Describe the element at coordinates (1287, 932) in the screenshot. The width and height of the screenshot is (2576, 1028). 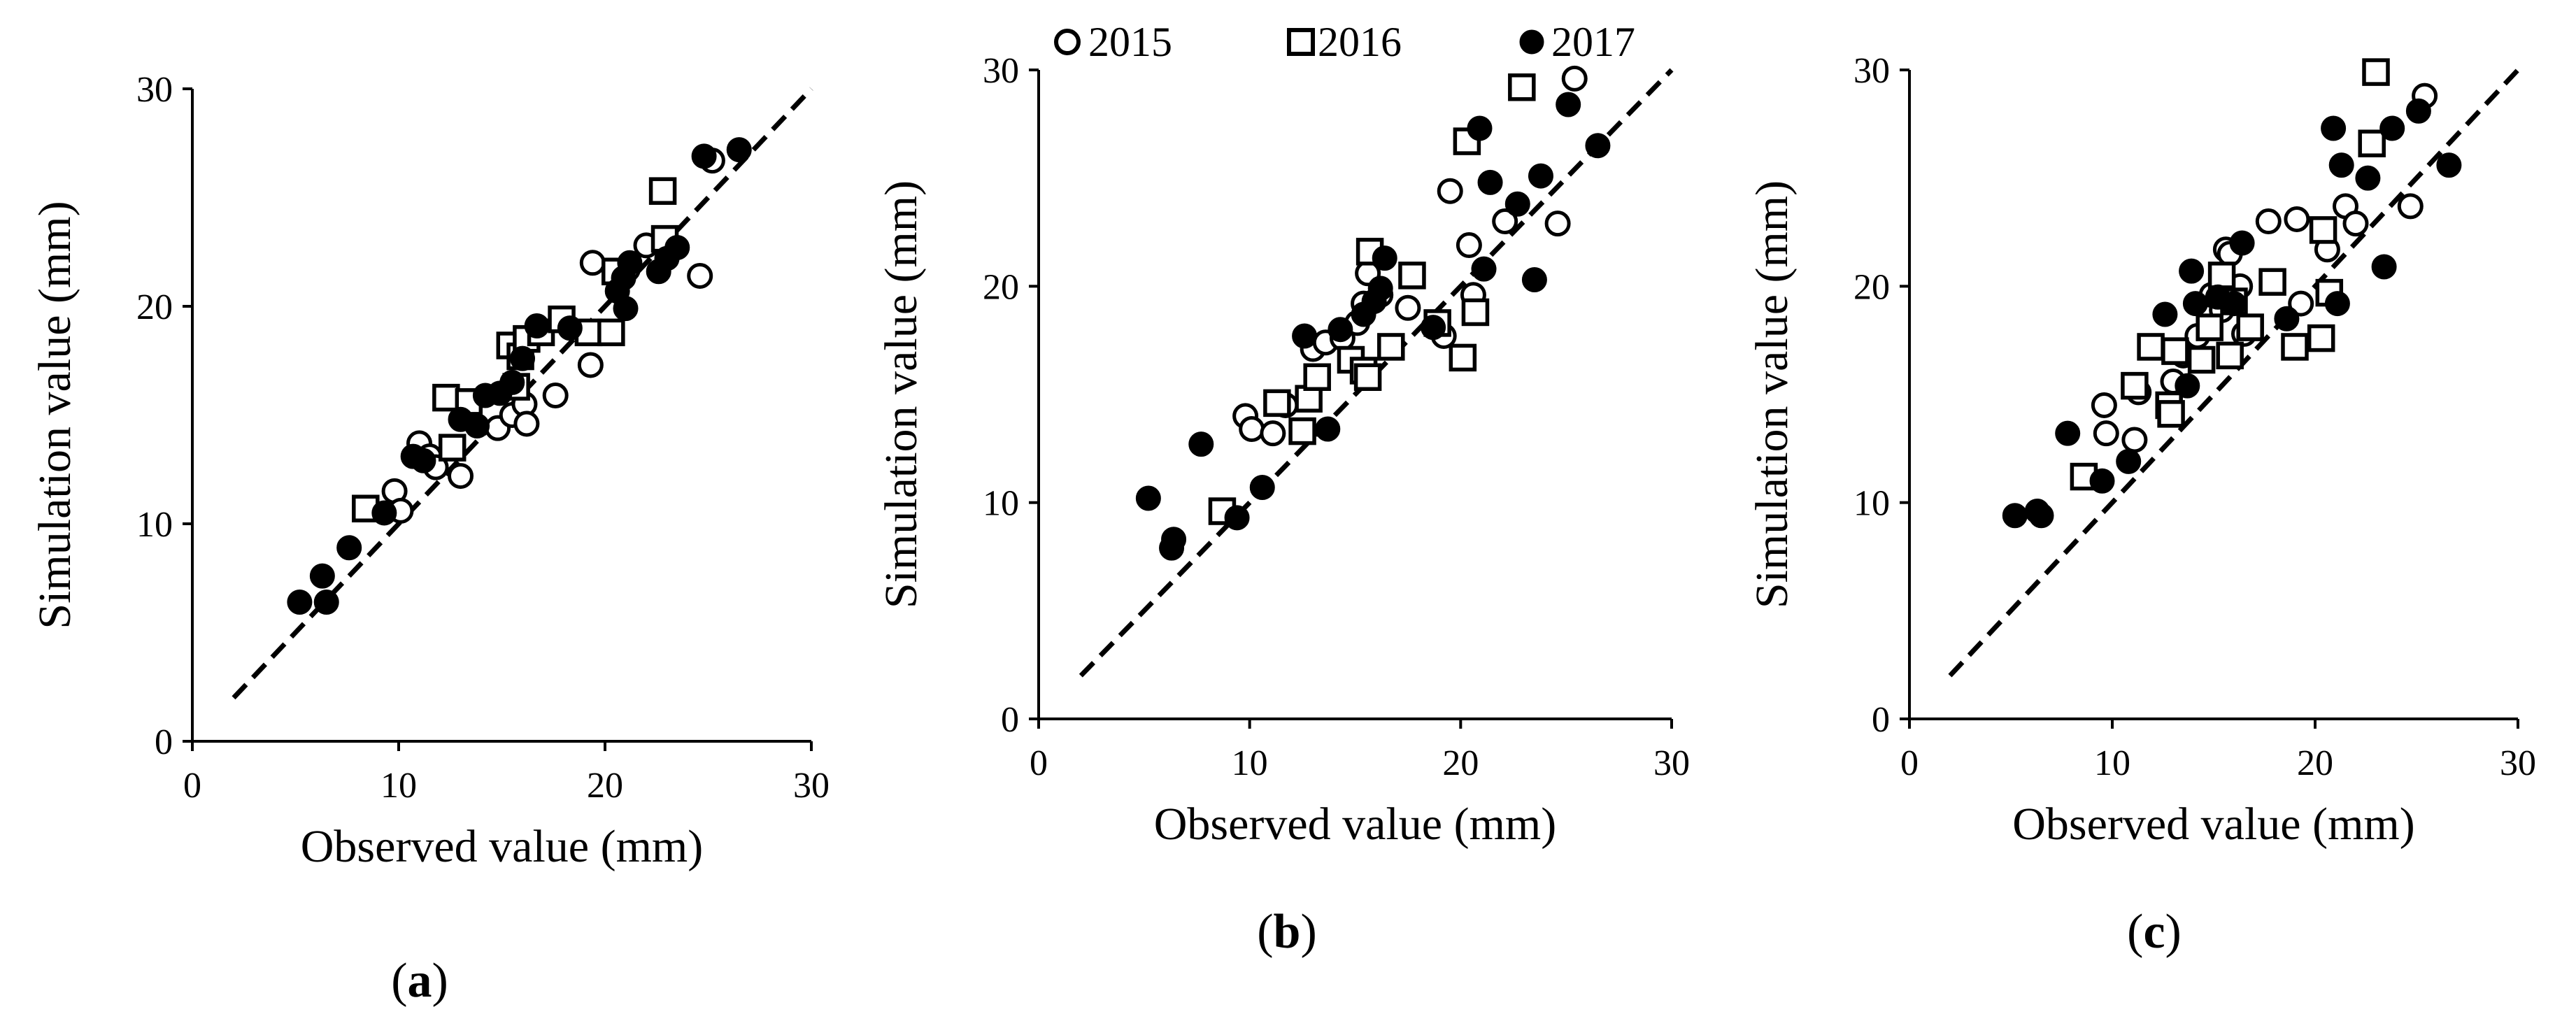
I see `panel-b-label: (b)` at that location.